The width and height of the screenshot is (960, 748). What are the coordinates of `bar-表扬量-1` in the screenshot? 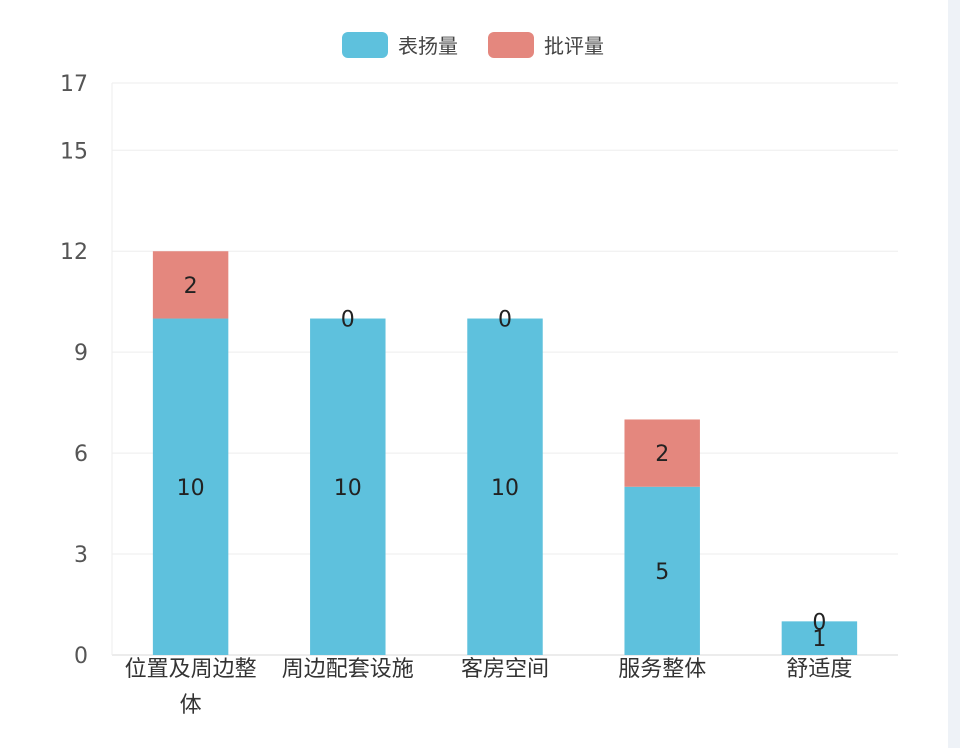 It's located at (348, 486).